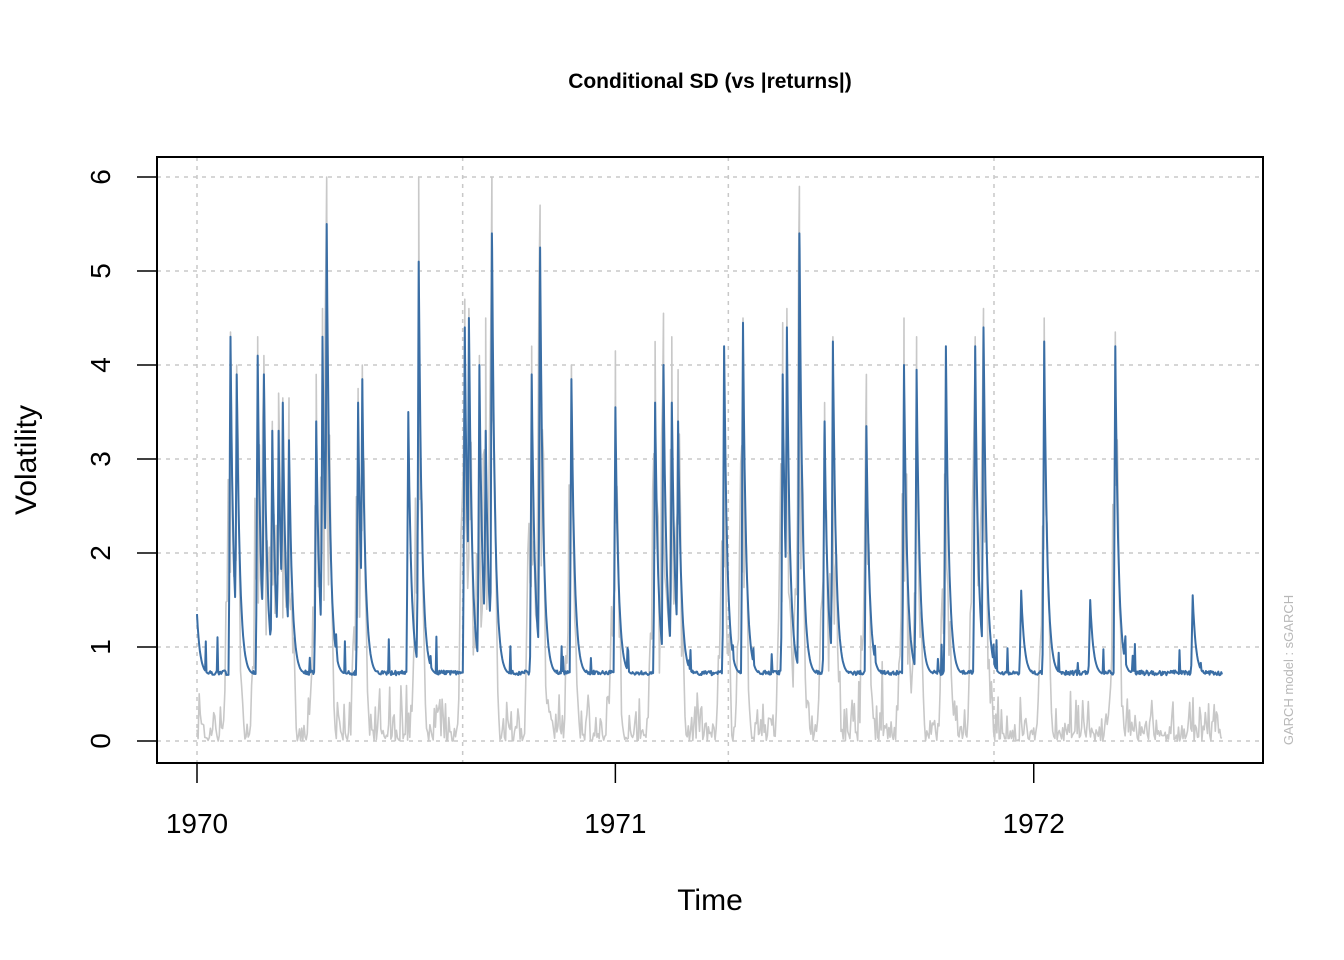 This screenshot has height=960, width=1344. I want to click on y-axis-label: Volatility, so click(26, 460).